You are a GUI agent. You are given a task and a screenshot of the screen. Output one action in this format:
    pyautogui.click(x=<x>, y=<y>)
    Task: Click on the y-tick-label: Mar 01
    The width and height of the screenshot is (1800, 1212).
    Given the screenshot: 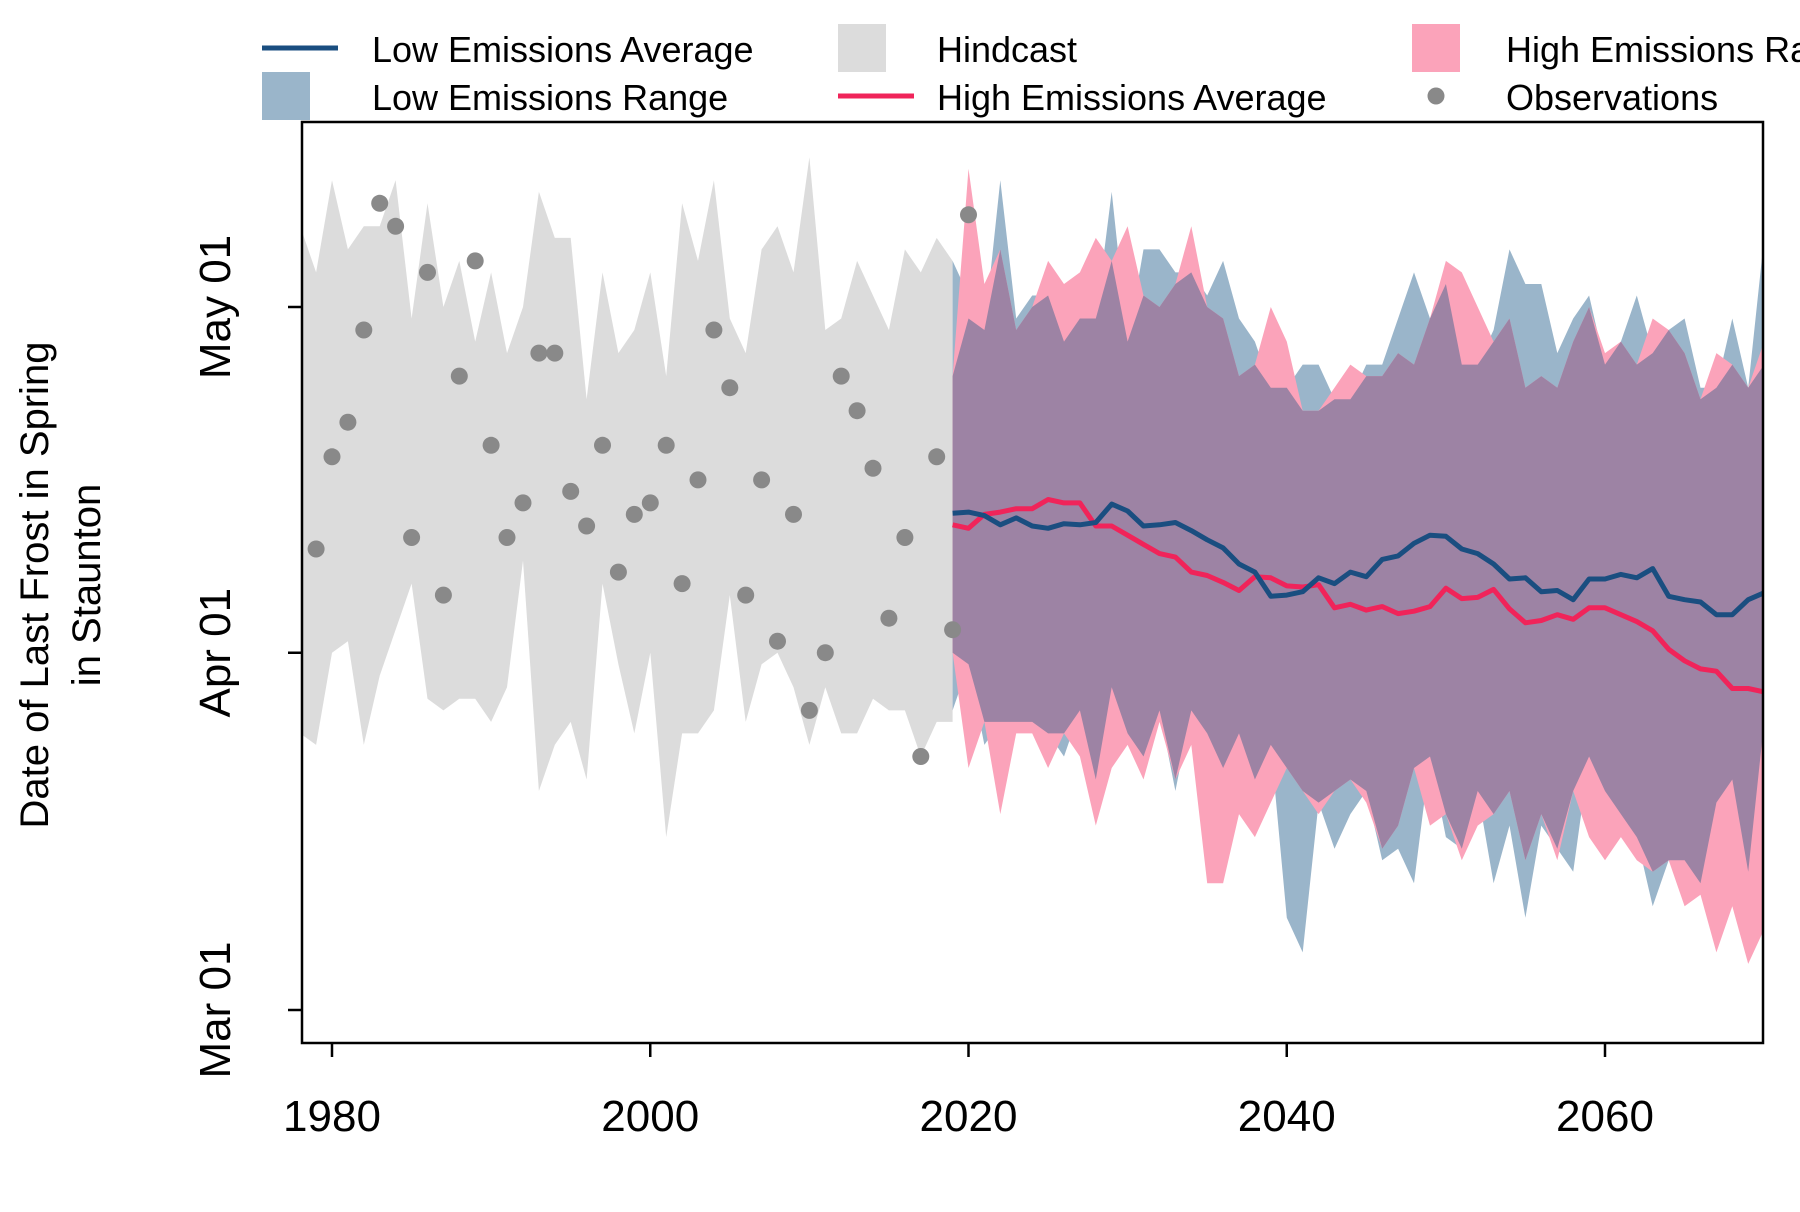 What is the action you would take?
    pyautogui.click(x=215, y=1010)
    